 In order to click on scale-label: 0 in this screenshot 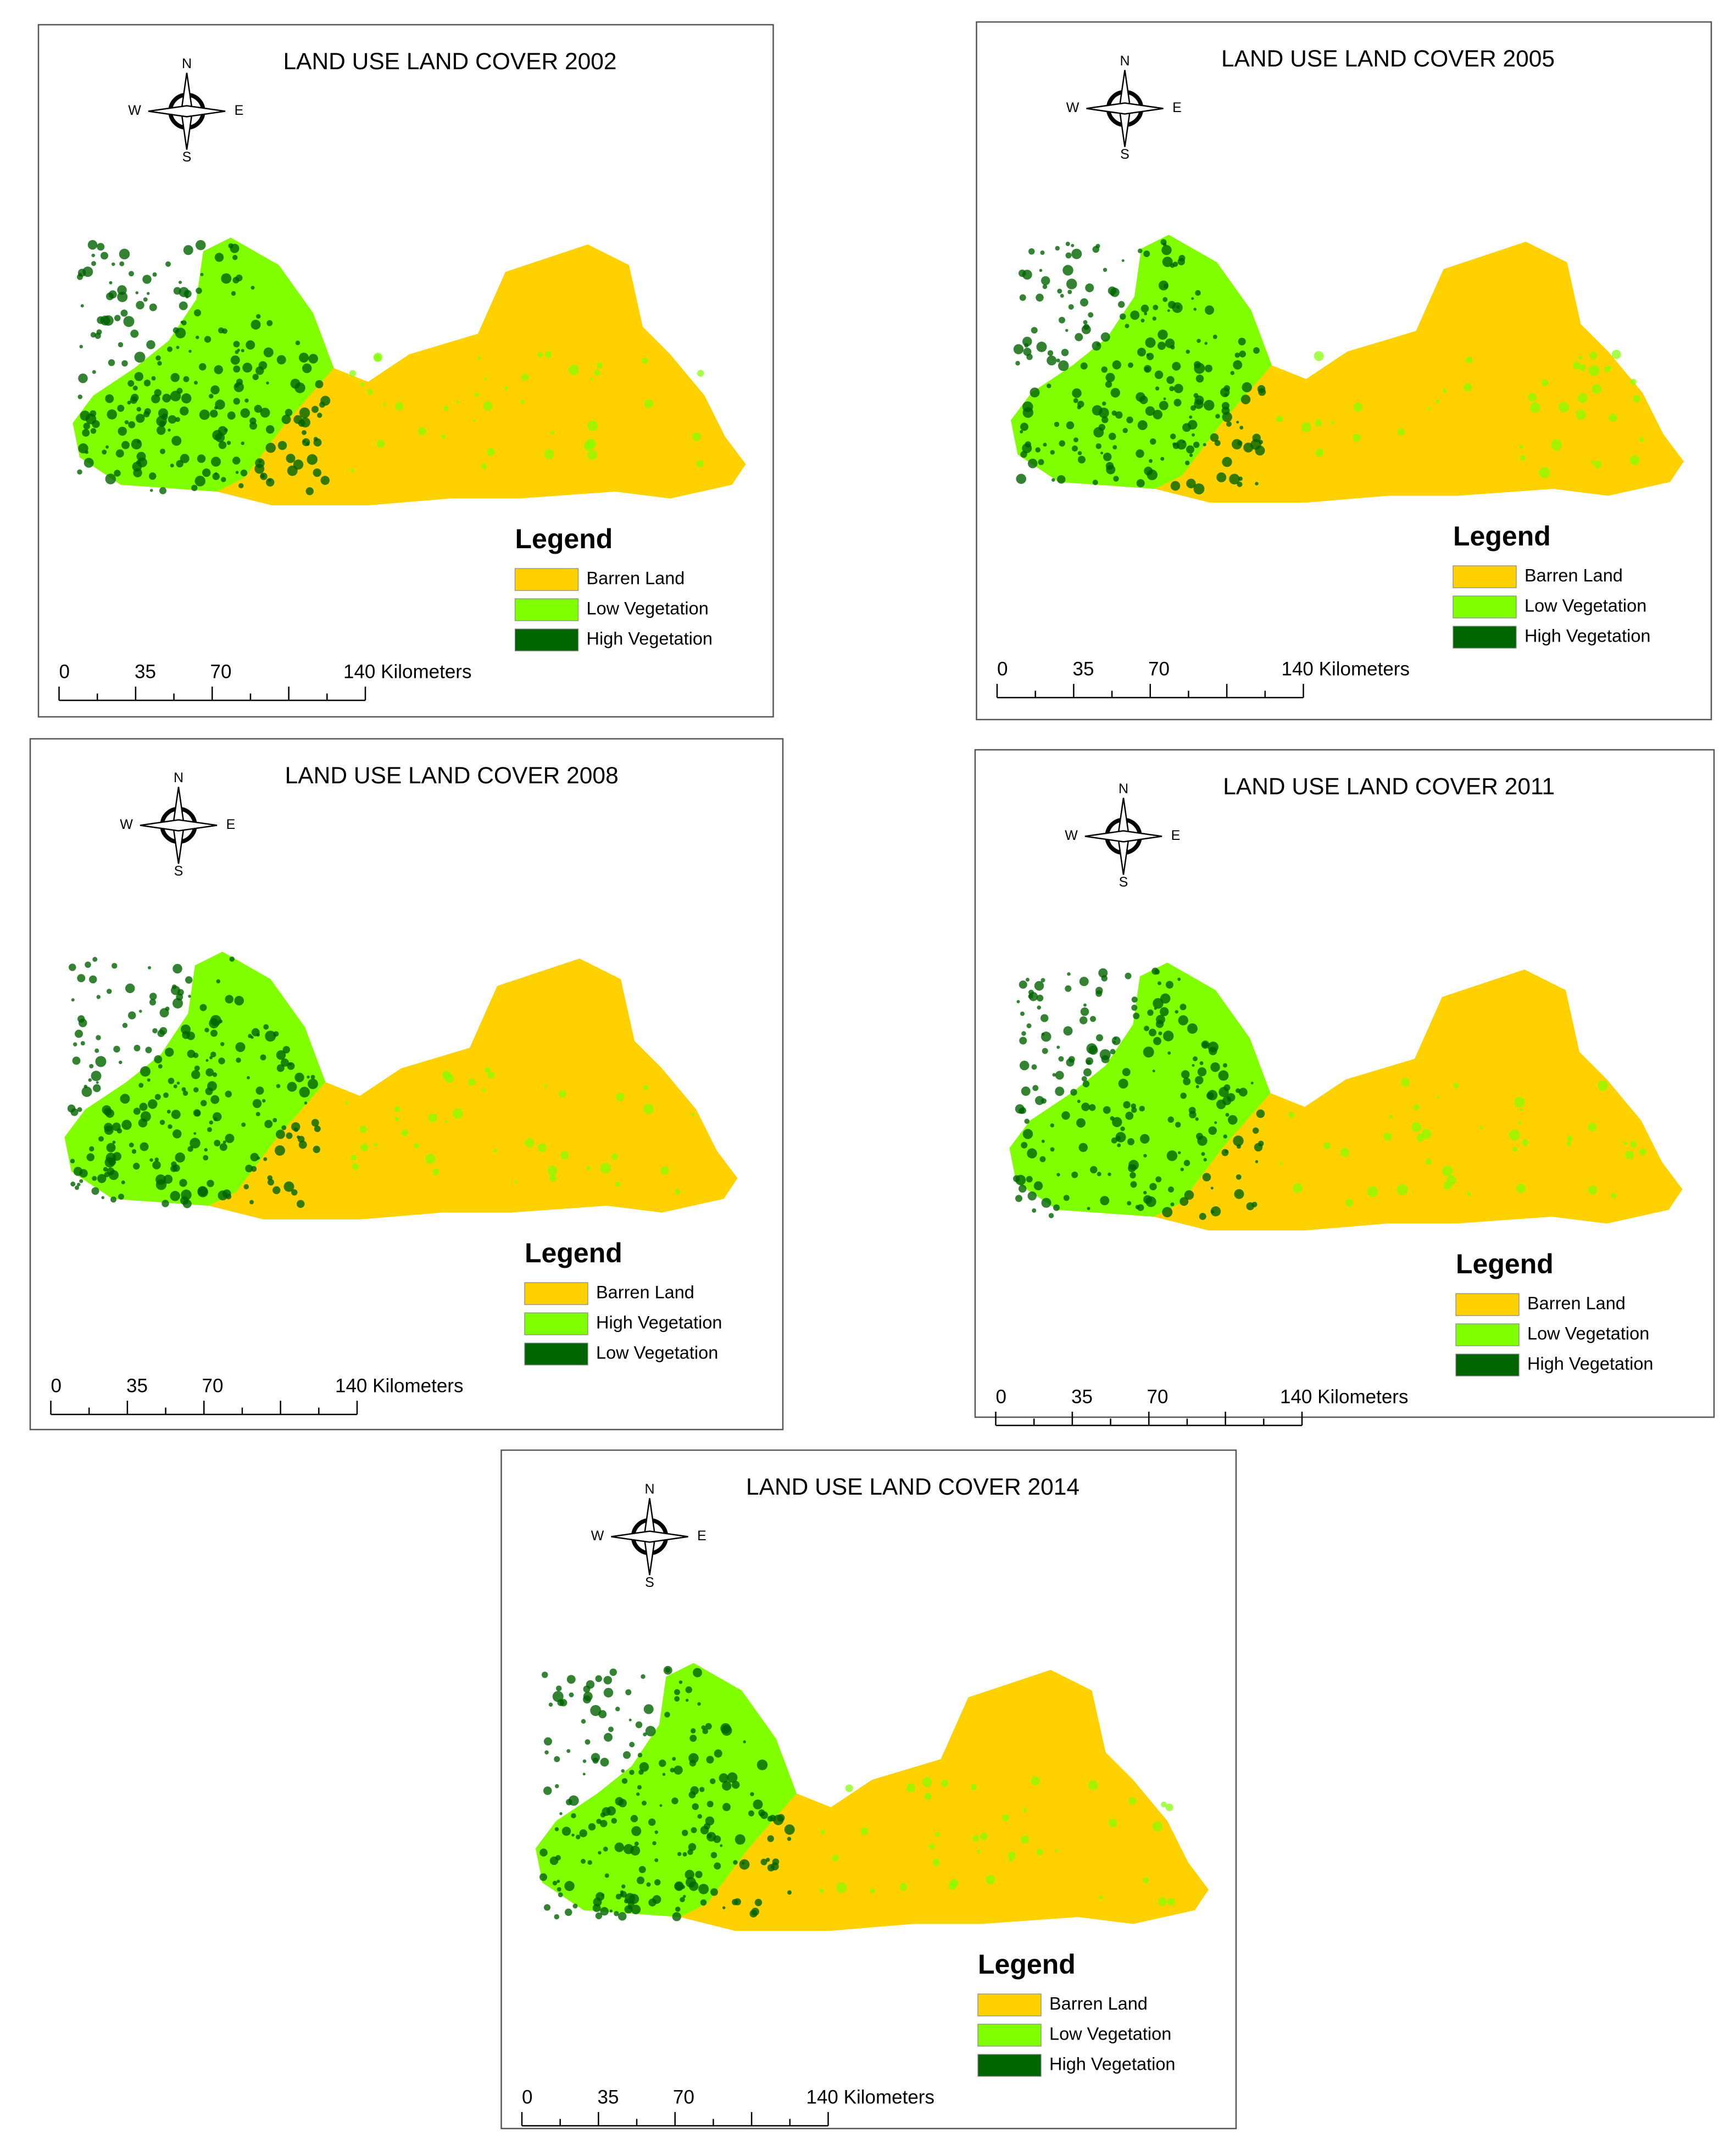, I will do `click(57, 1385)`.